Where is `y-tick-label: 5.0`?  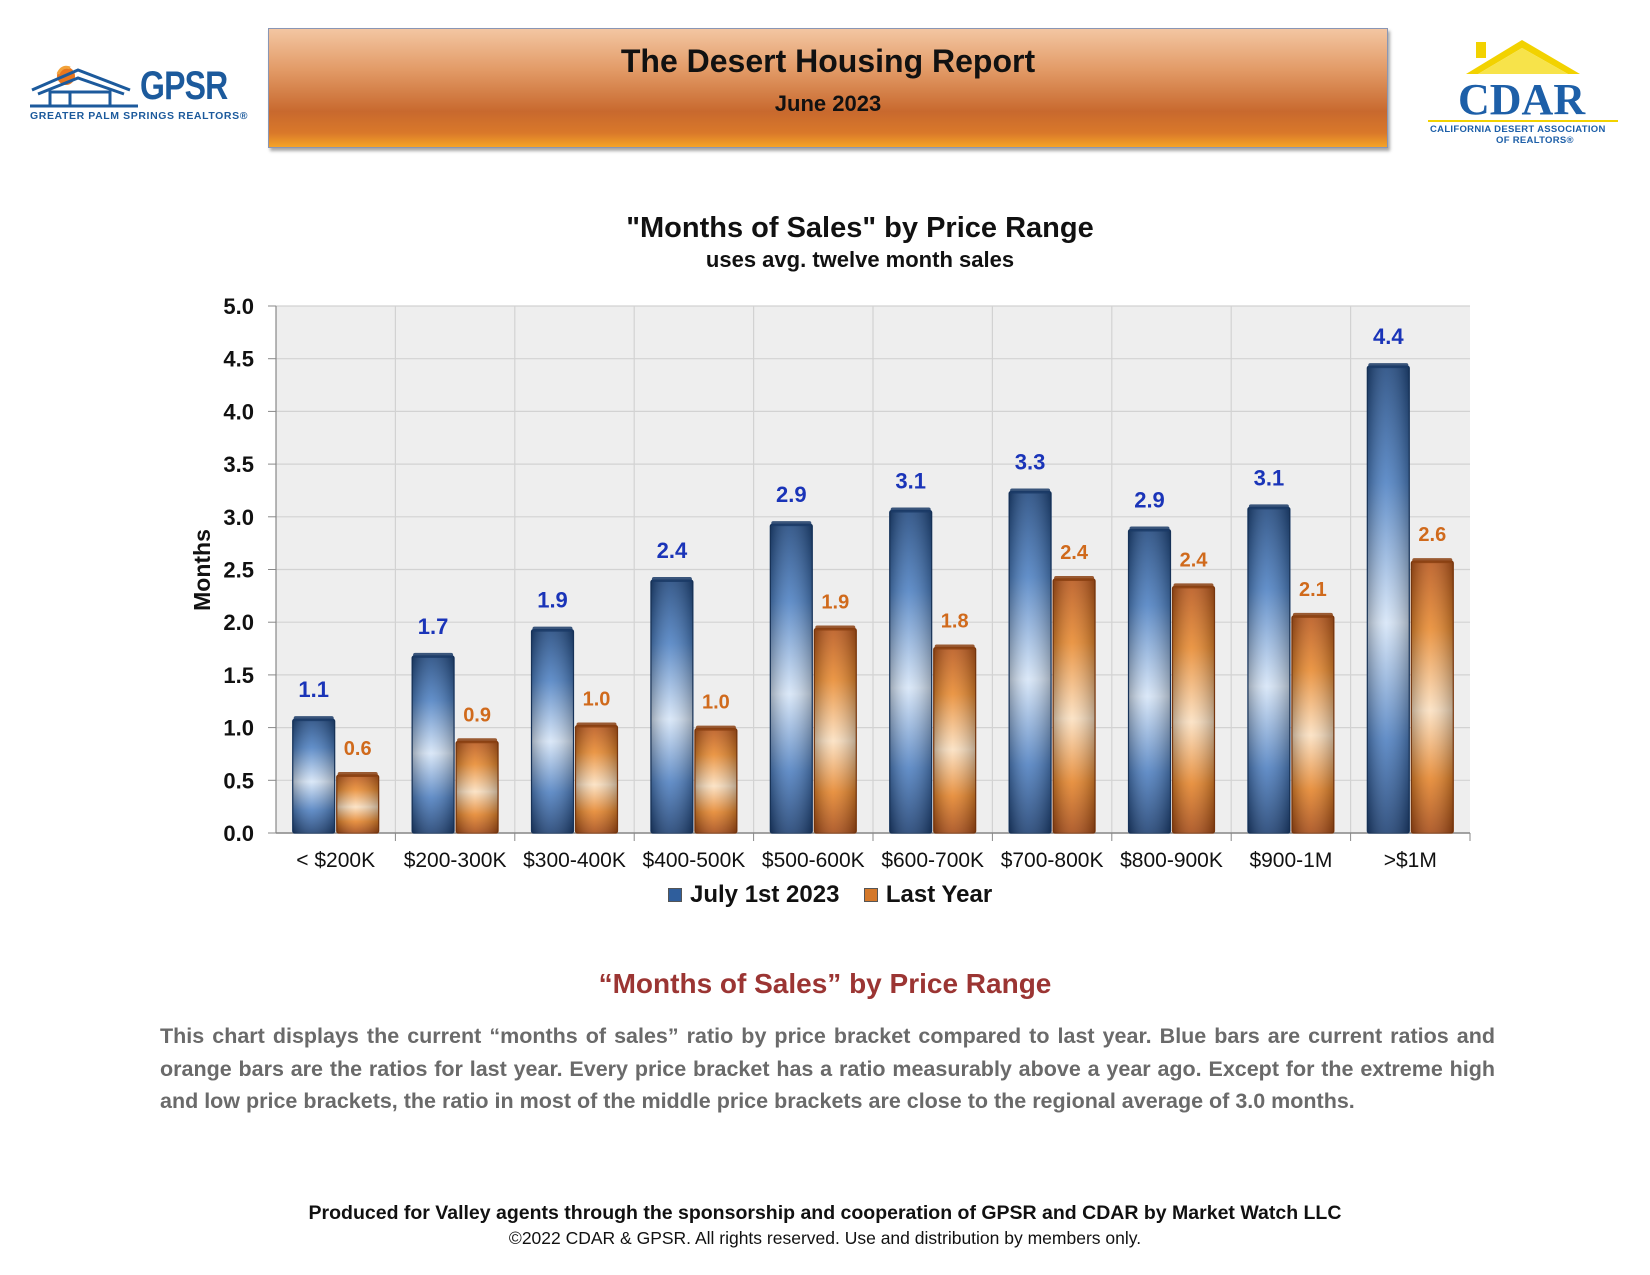 y-tick-label: 5.0 is located at coordinates (238, 306).